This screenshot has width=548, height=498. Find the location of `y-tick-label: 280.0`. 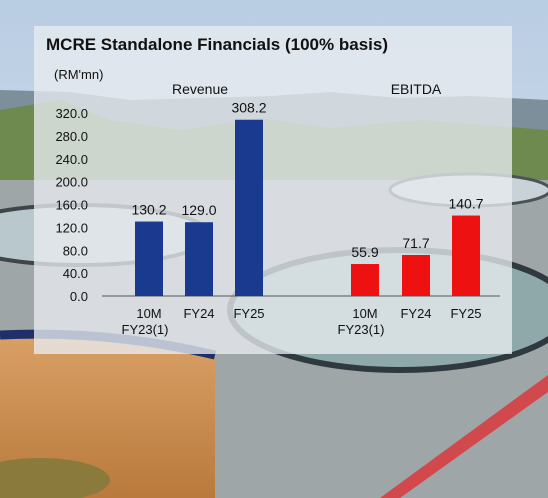

y-tick-label: 280.0 is located at coordinates (71, 136).